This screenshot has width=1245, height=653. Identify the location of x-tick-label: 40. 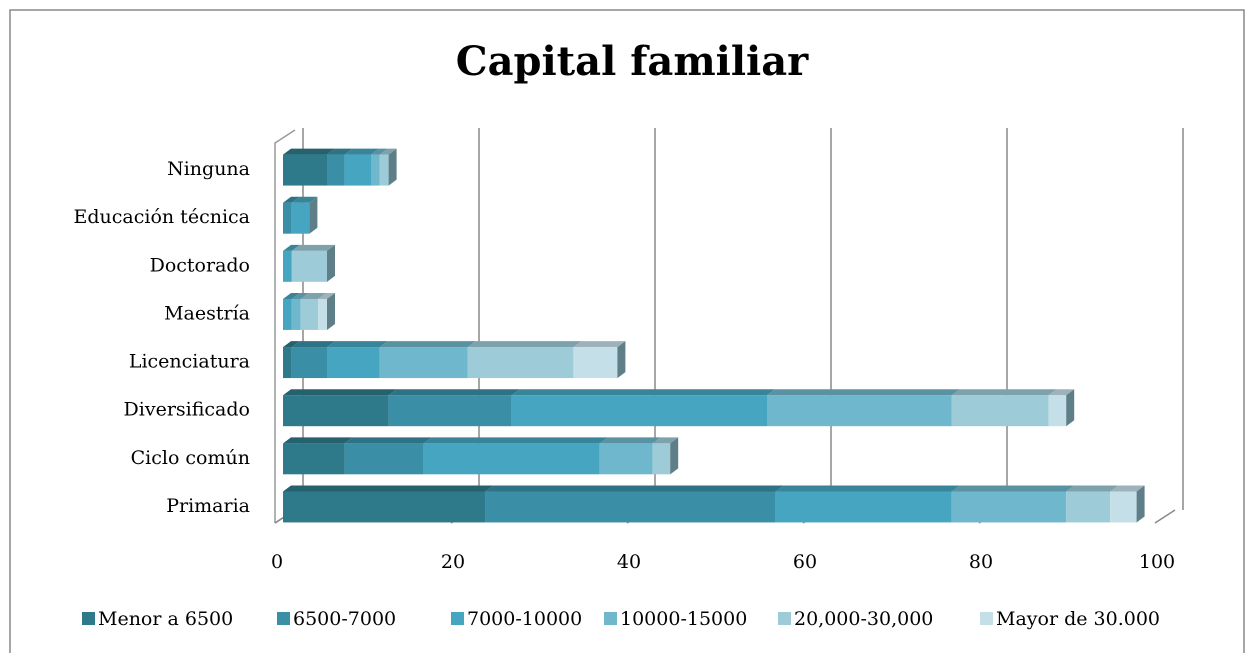
(629, 562).